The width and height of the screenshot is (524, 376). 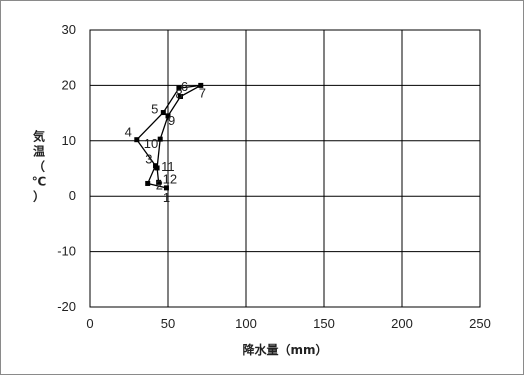 I want to click on x-tick-label: 200, so click(x=402, y=323).